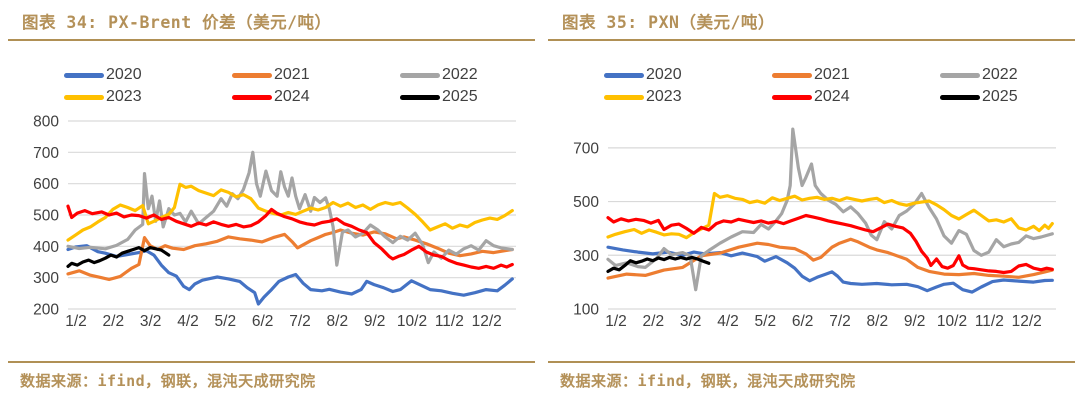 The height and width of the screenshot is (402, 1080). Describe the element at coordinates (811, 25) in the screenshot. I see `chart-title-pxn: 图表 35: PXN（美元/吨）` at that location.